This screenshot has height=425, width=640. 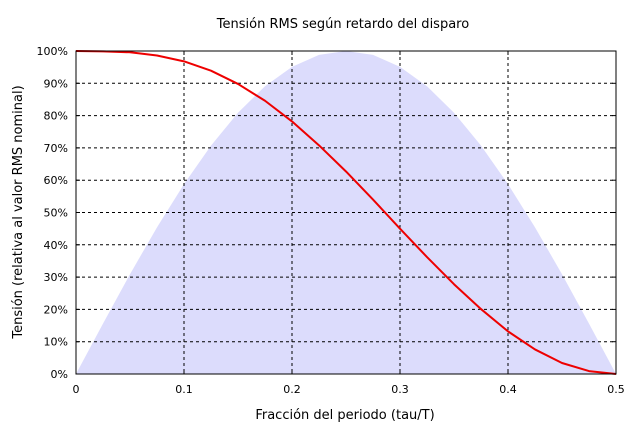 What do you see at coordinates (56, 342) in the screenshot?
I see `y-tick-label: 10%` at bounding box center [56, 342].